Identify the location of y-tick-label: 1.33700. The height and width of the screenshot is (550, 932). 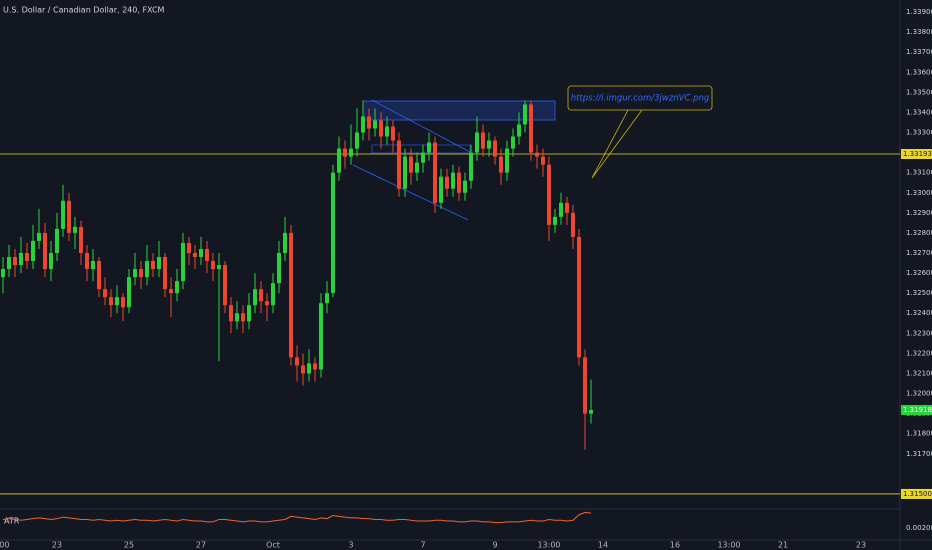
(919, 52).